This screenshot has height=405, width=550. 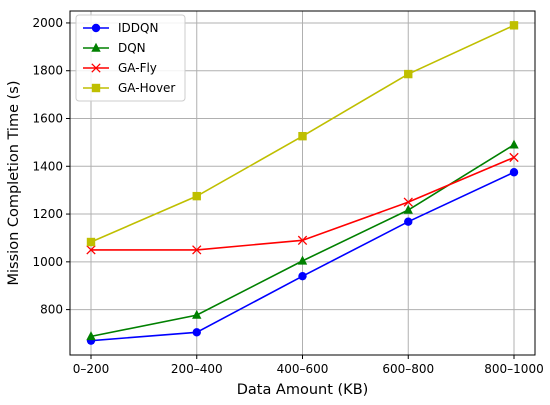 What do you see at coordinates (197, 369) in the screenshot?
I see `x-tick-label: 200–400` at bounding box center [197, 369].